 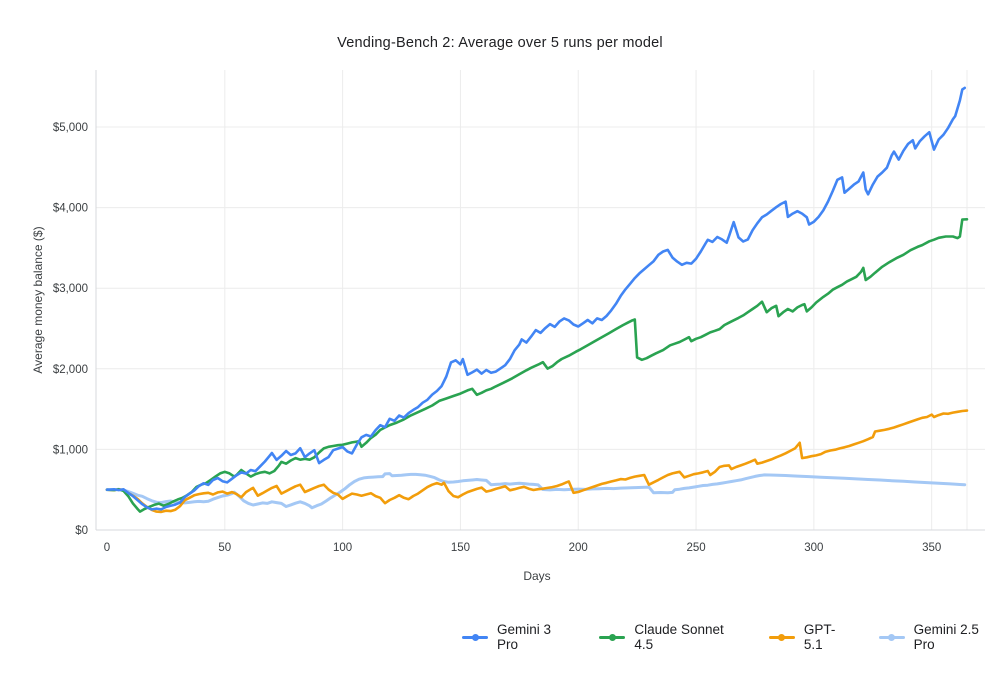 What do you see at coordinates (946, 637) in the screenshot?
I see `legend-label-gemini-2-5-pro: Gemini 2.5 Pro` at bounding box center [946, 637].